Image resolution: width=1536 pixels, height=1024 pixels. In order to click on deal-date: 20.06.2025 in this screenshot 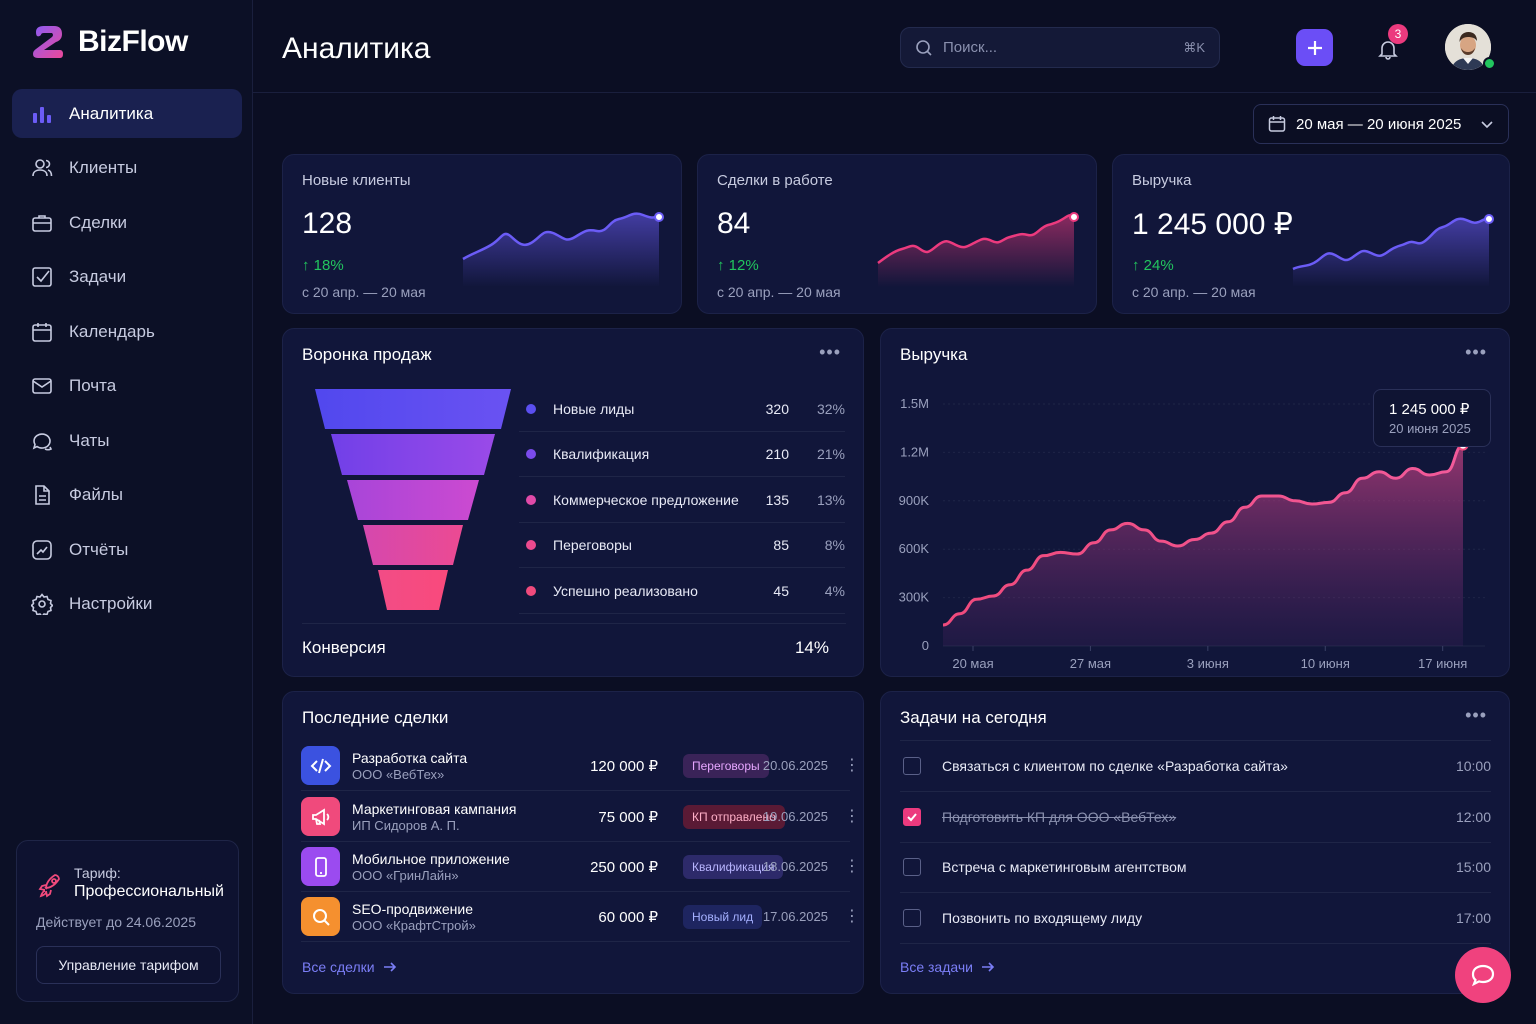, I will do `click(795, 765)`.